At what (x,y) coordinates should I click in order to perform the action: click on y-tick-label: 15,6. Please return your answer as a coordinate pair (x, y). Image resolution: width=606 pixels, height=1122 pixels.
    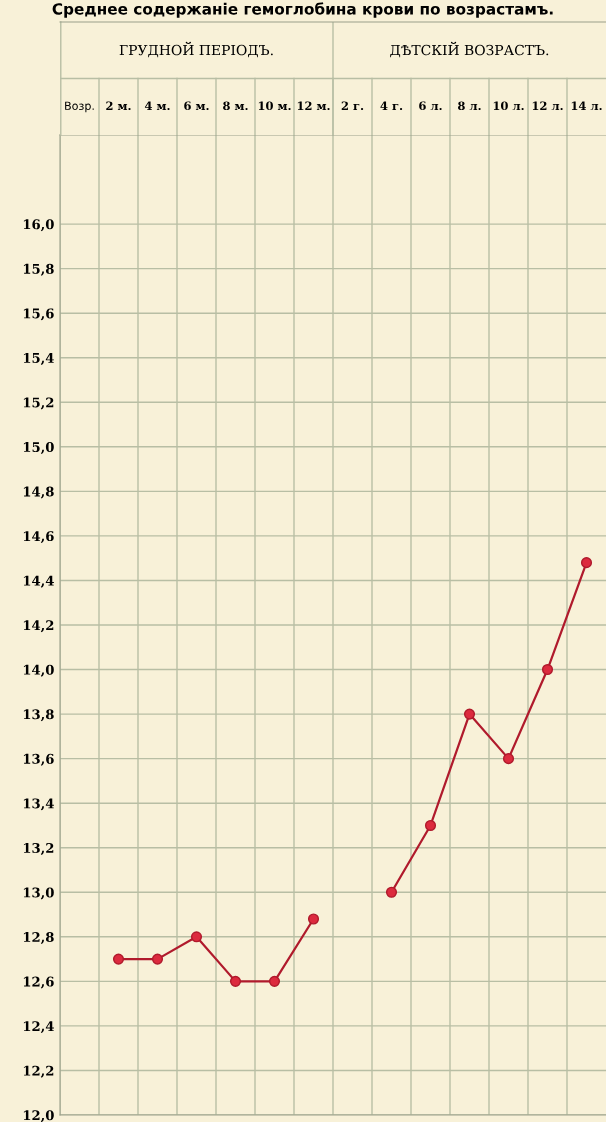
    Looking at the image, I should click on (38, 314).